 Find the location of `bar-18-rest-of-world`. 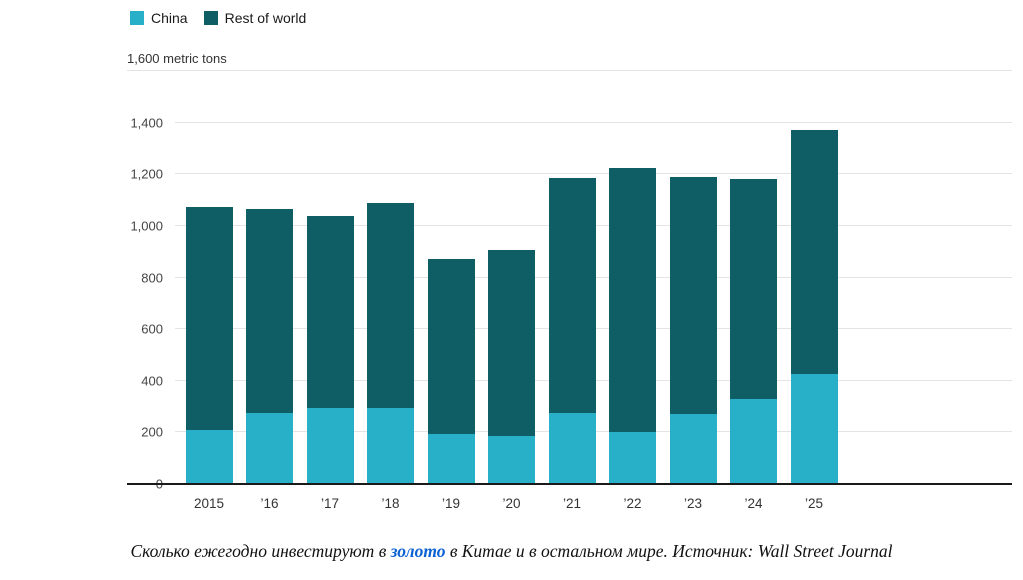

bar-18-rest-of-world is located at coordinates (390, 305).